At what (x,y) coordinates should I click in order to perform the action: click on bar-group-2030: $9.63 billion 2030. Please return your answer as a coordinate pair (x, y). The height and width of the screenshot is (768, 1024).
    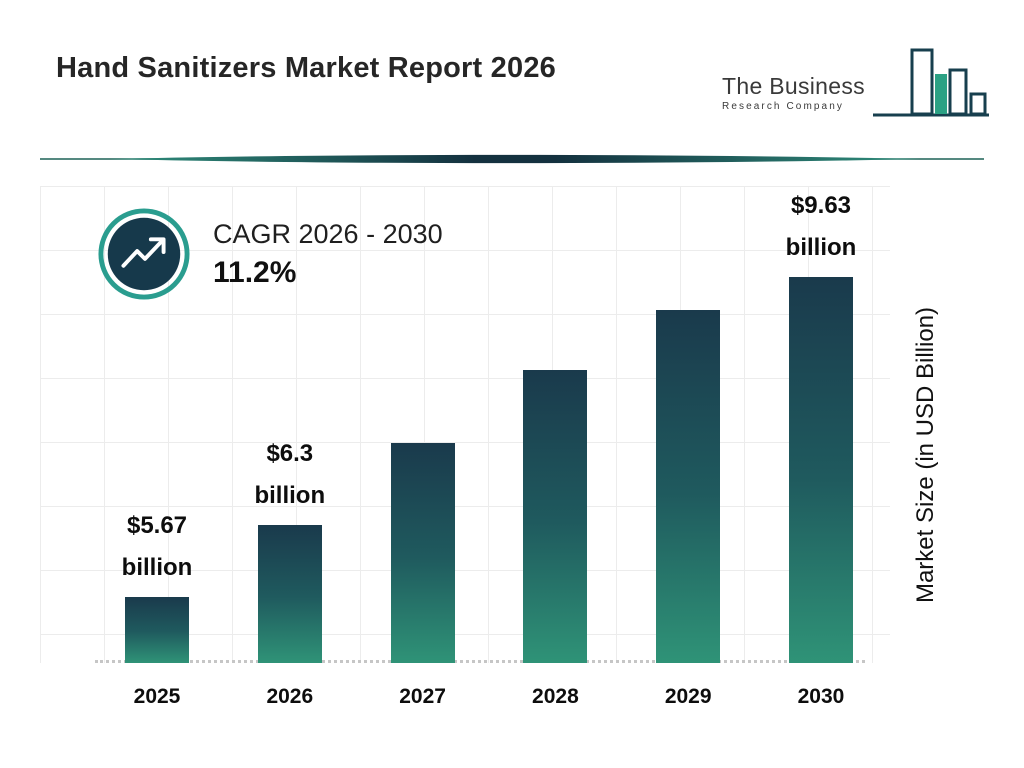
    Looking at the image, I should click on (821, 446).